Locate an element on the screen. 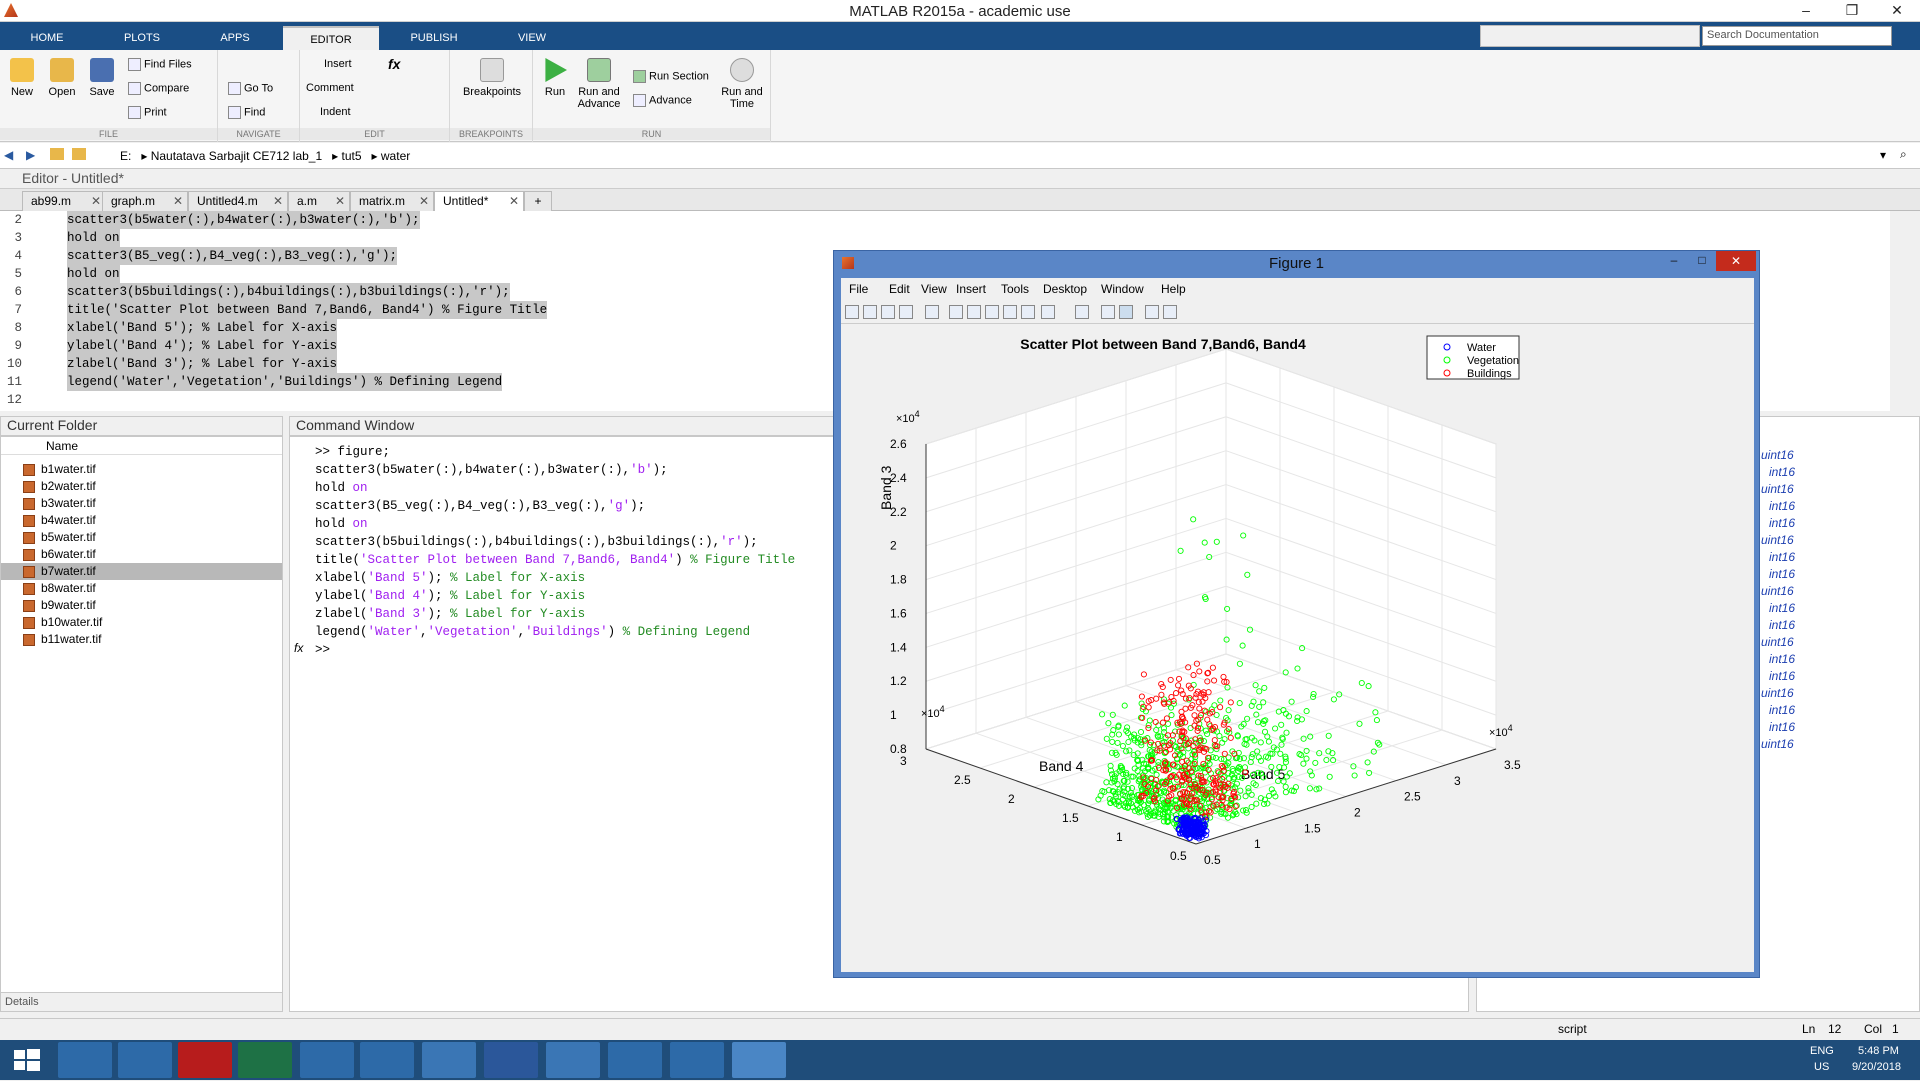 This screenshot has height=1081, width=1920. menu-view: View is located at coordinates (934, 289).